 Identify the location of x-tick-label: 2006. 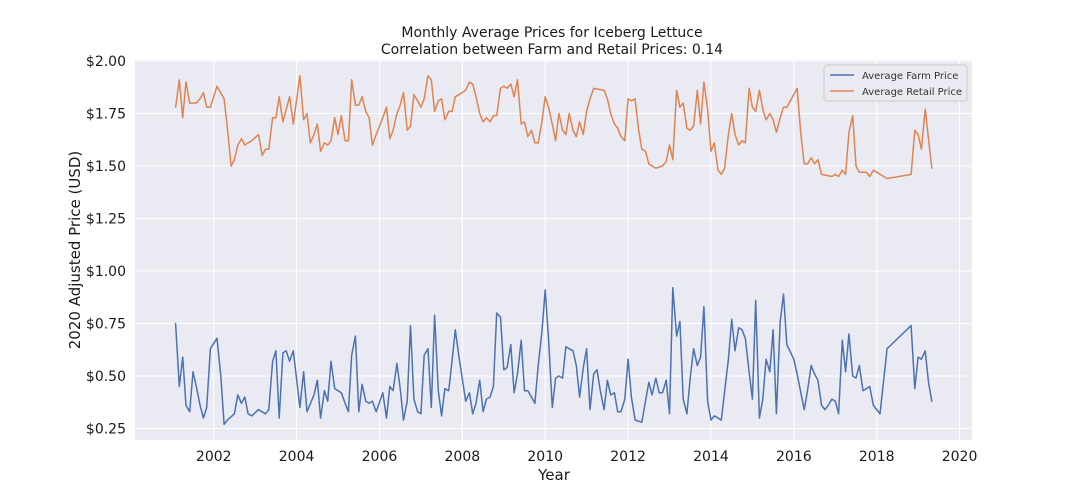
(380, 457).